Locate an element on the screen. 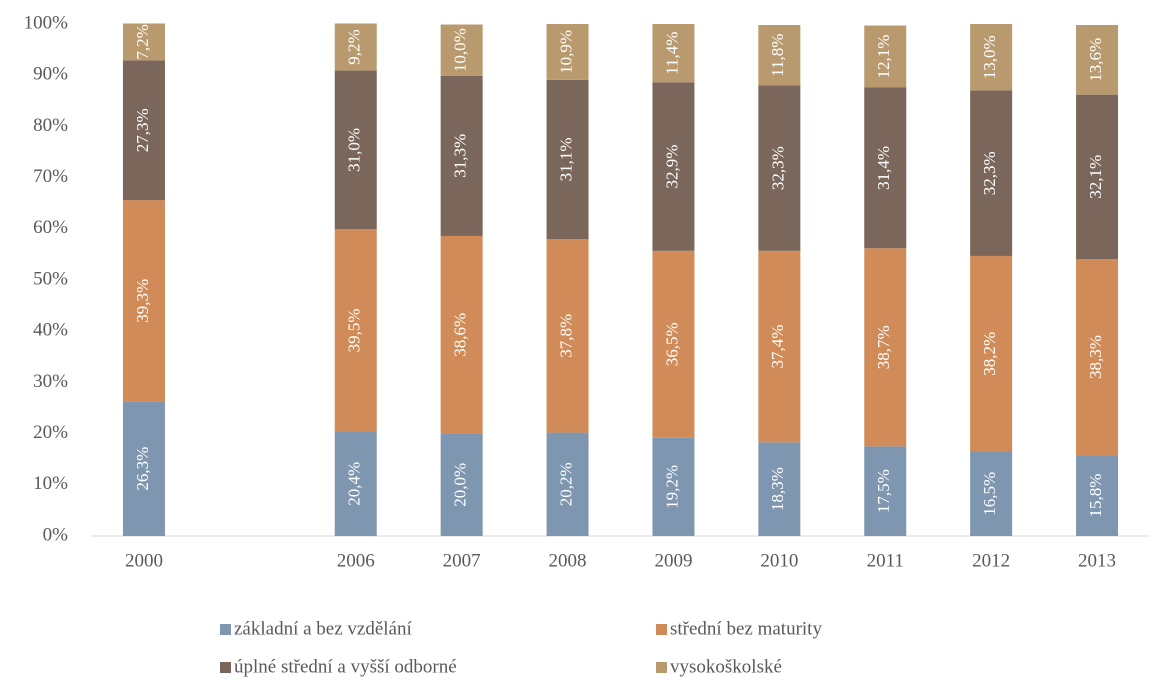 The height and width of the screenshot is (681, 1152). value-label: 19,2% is located at coordinates (671, 487).